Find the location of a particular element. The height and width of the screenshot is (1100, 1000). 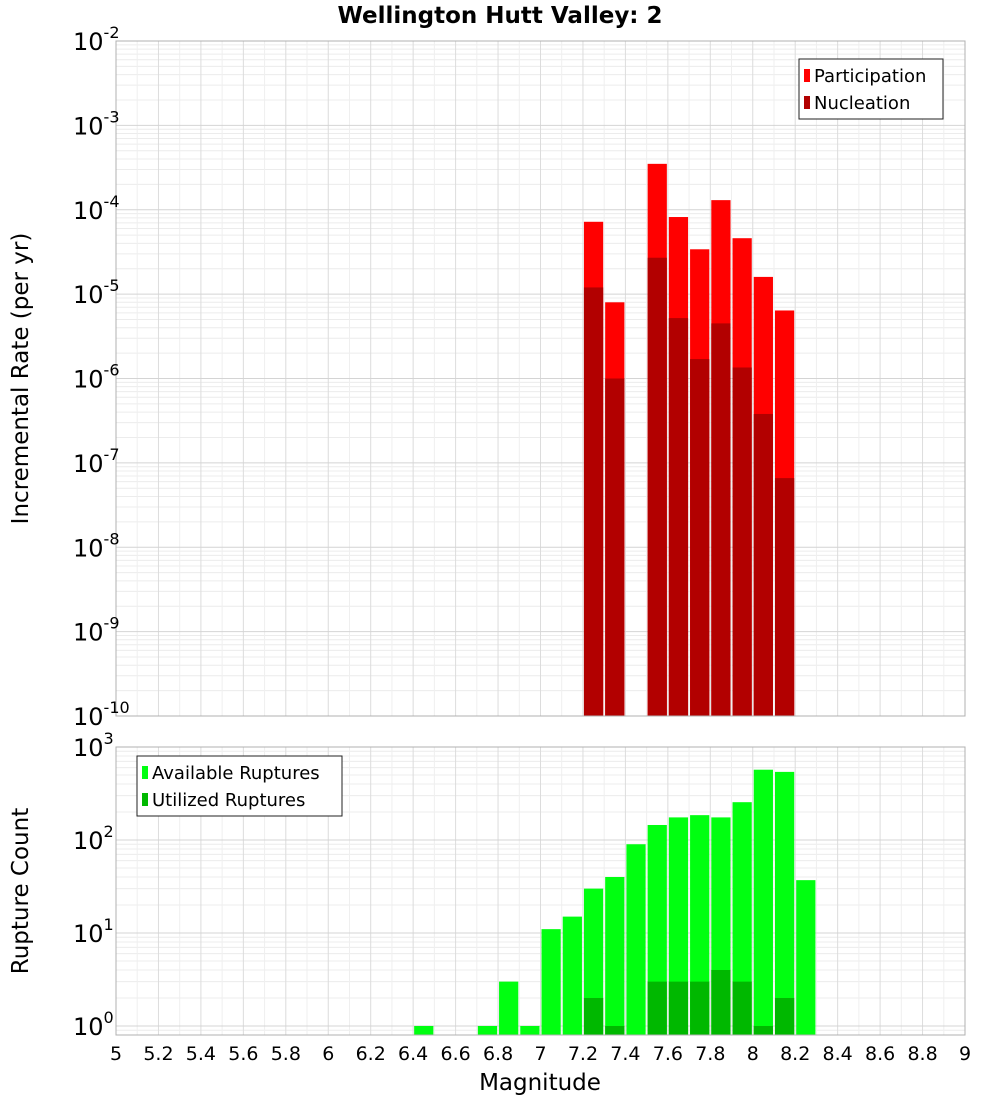

y-axis-label: Rupture Count is located at coordinates (21, 891).